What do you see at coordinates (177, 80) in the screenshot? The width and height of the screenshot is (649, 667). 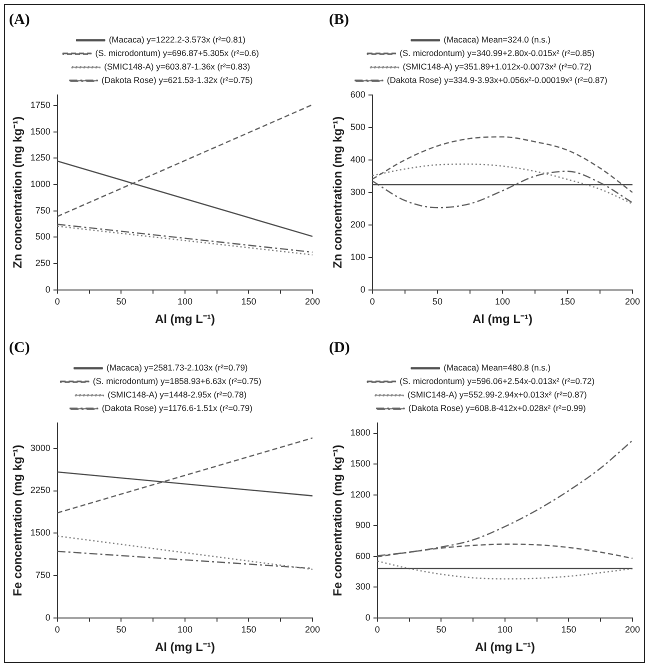 I see `legend-label: (Dakota Rose) y=621.53-1.32x (r²=0.75)` at bounding box center [177, 80].